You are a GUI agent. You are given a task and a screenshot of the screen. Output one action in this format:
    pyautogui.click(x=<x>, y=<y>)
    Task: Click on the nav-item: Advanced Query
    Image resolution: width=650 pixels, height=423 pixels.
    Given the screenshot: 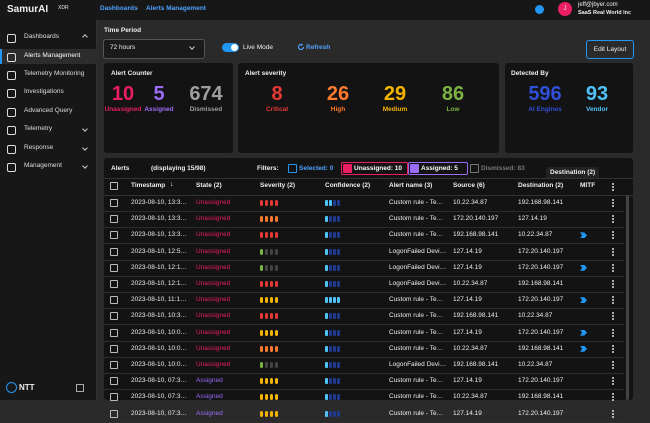 What is the action you would take?
    pyautogui.click(x=48, y=111)
    